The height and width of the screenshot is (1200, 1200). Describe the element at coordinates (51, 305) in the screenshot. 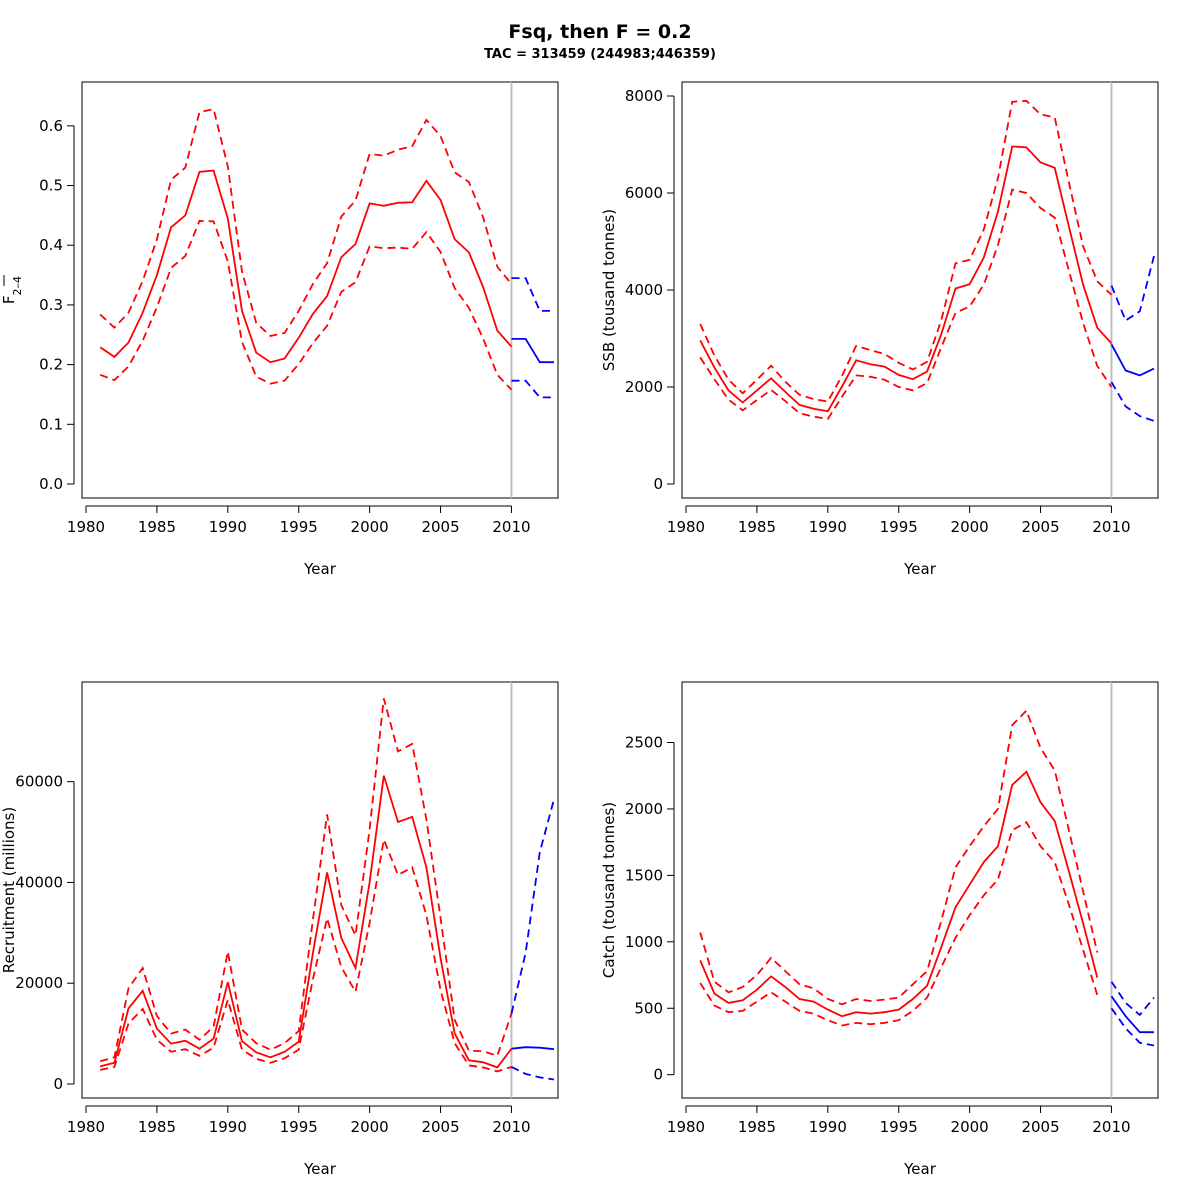

I see `y-tick-label: 0.3` at that location.